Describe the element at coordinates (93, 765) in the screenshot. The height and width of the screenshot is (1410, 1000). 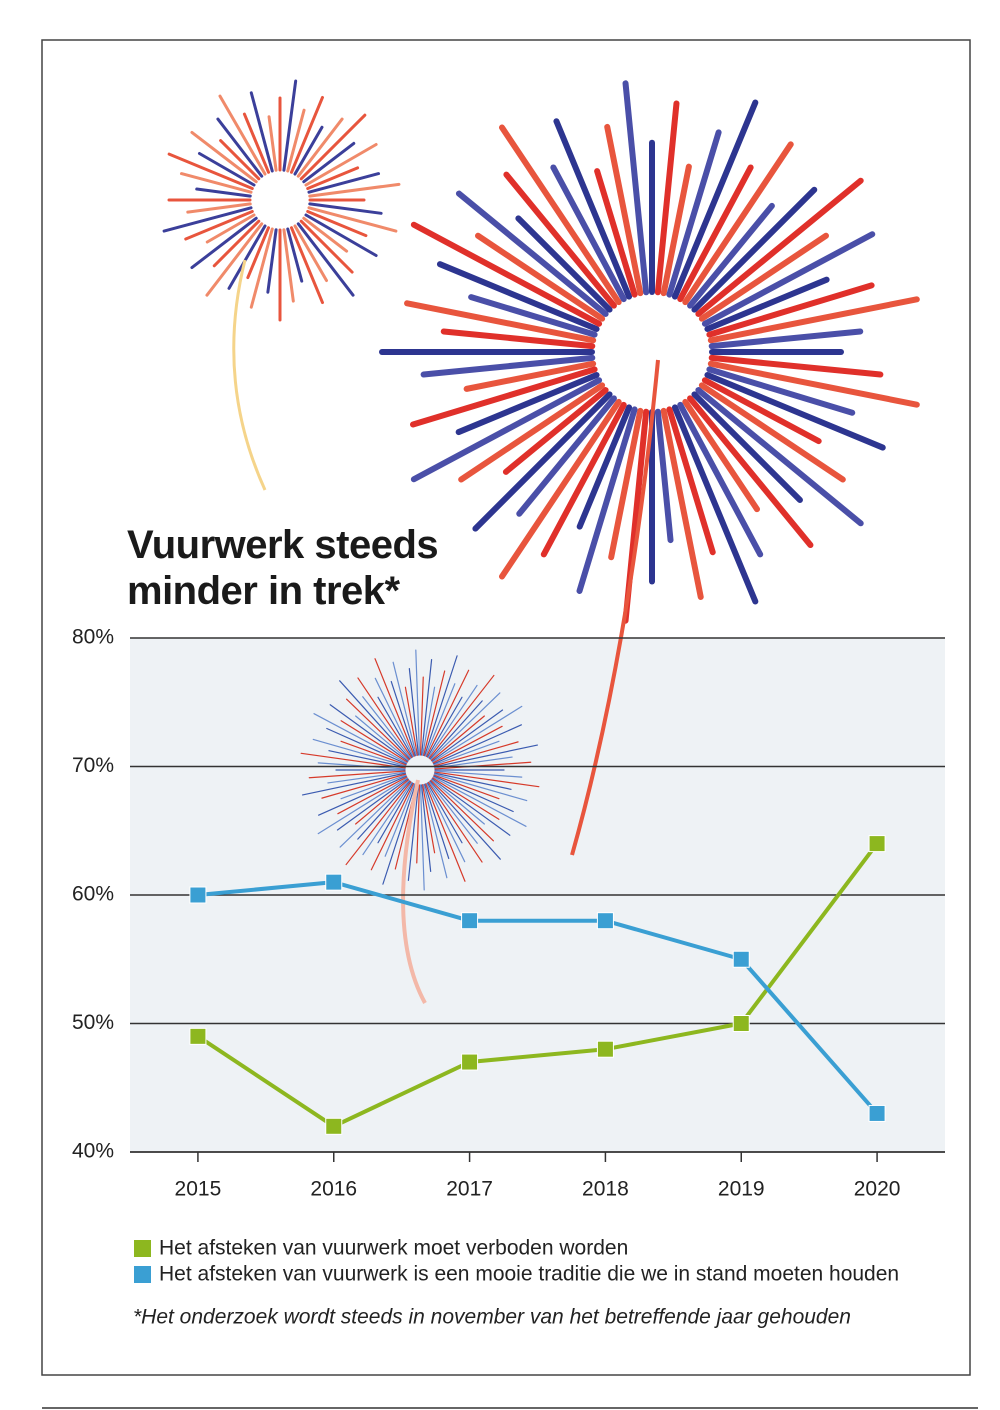
I see `y-tick-label: 70%` at that location.